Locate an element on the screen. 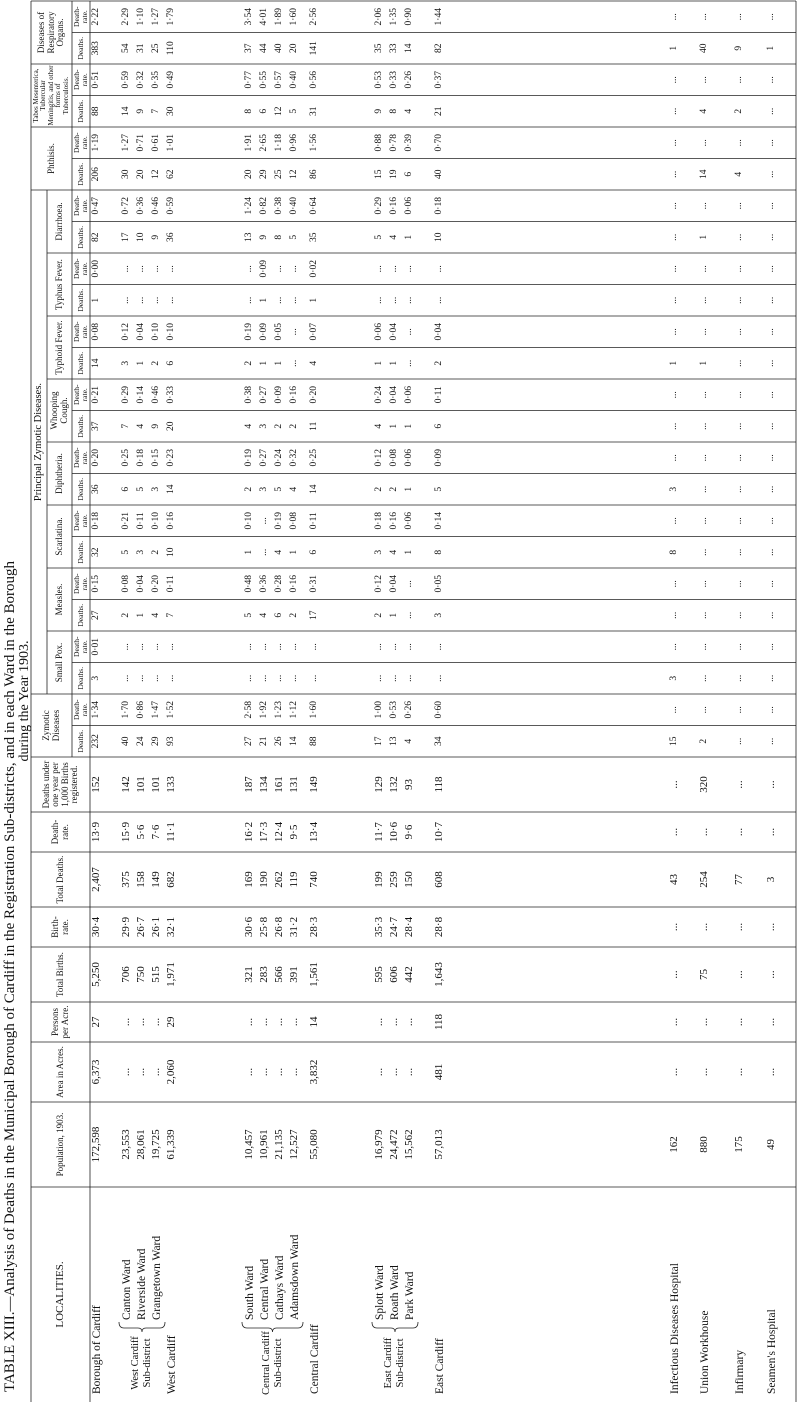  cell-value: 2·22 is located at coordinates (96, 17).